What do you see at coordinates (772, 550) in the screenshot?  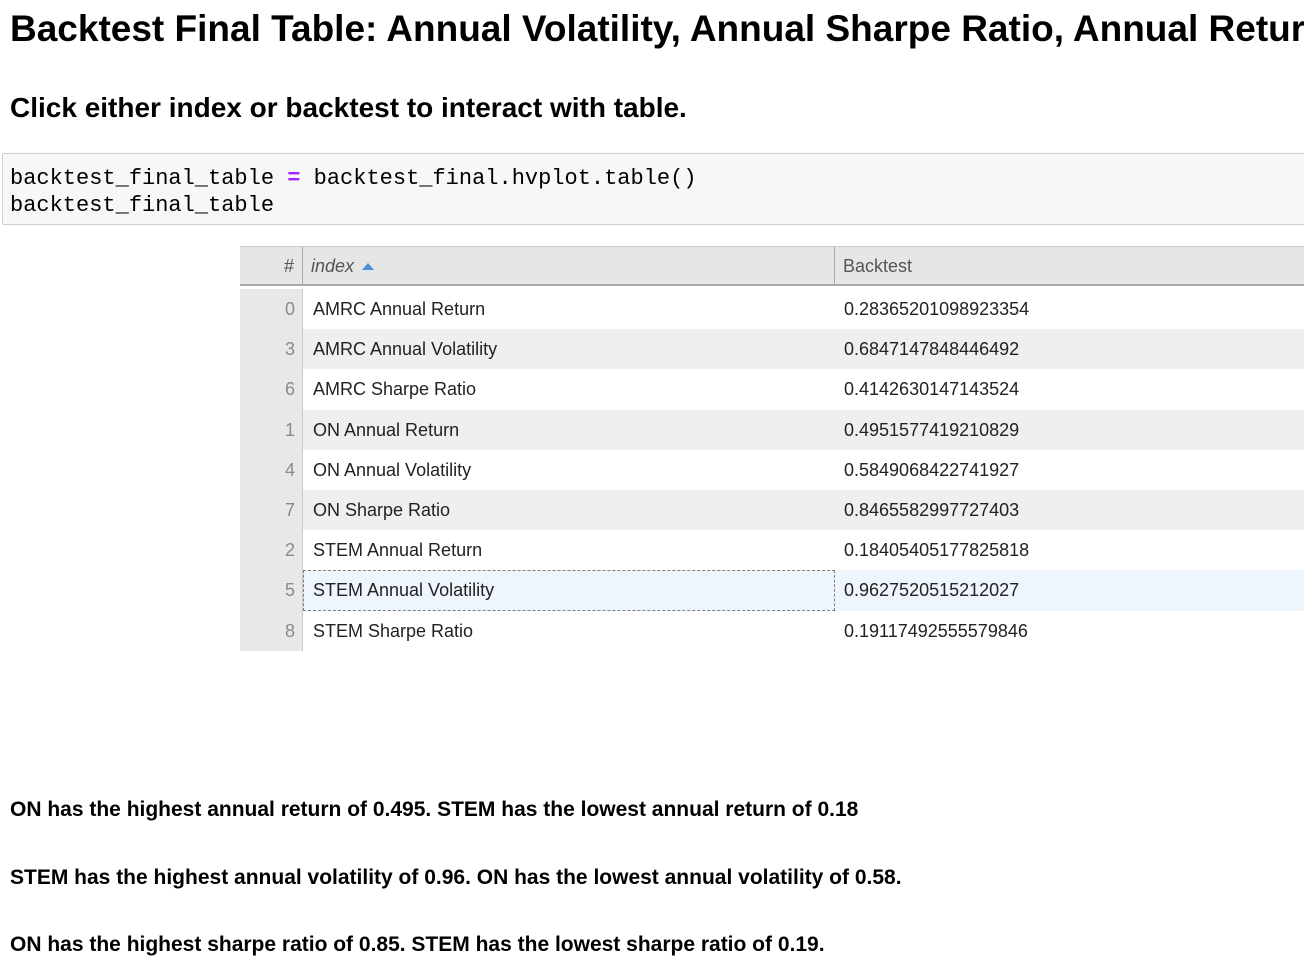 I see `table-row: 2 STEM Annual Return 0.18405405177825818` at bounding box center [772, 550].